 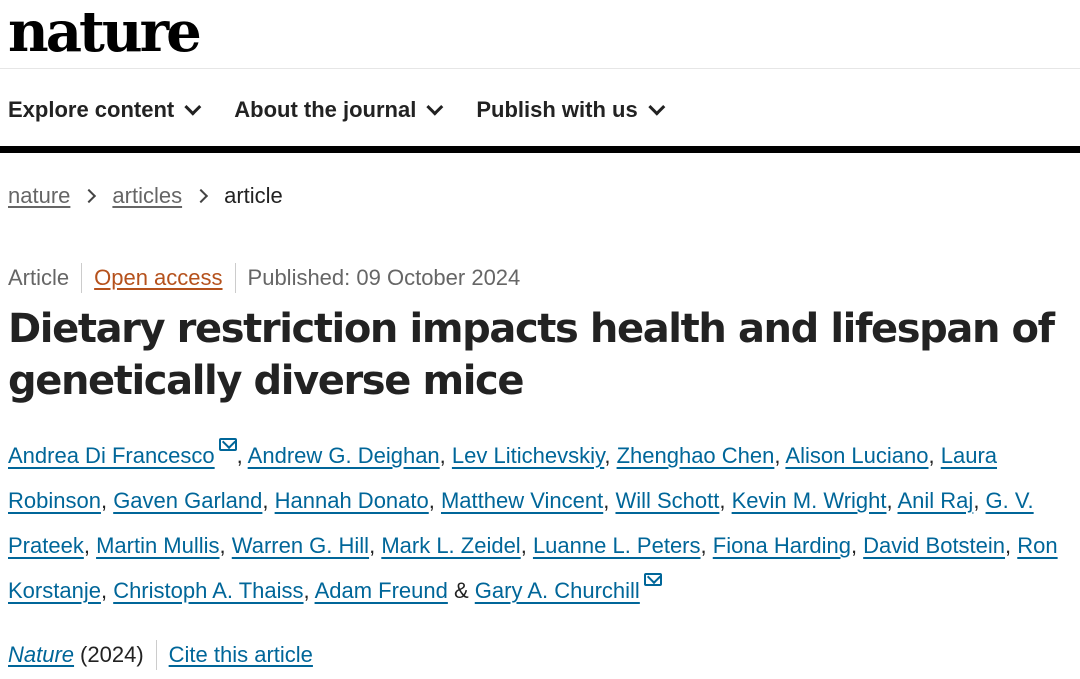 What do you see at coordinates (105, 32) in the screenshot?
I see `nature-logo: nature` at bounding box center [105, 32].